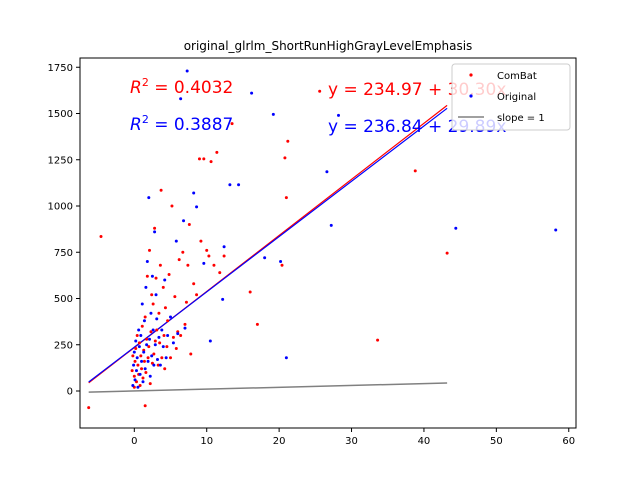  I want to click on x-tick-label: 0, so click(134, 441).